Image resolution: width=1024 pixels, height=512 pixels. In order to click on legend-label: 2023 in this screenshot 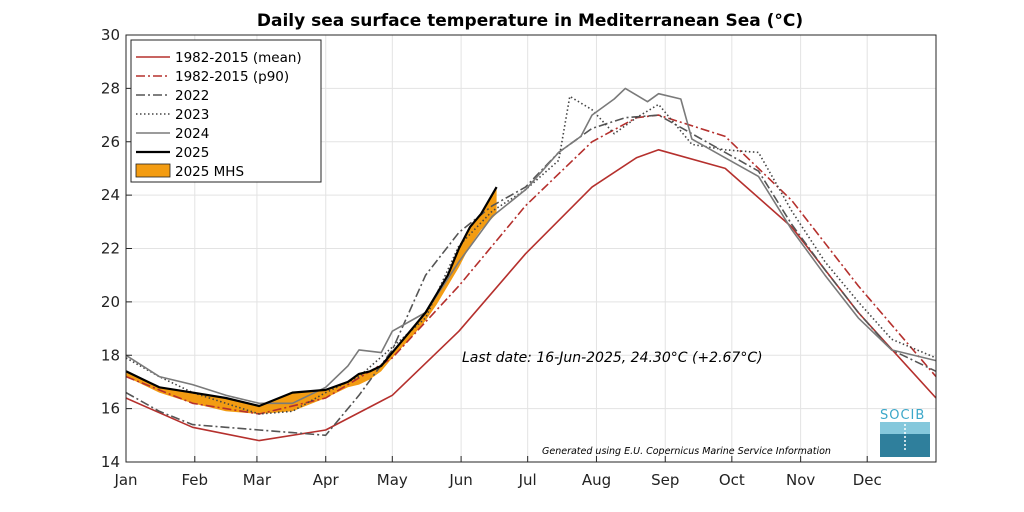, I will do `click(192, 115)`.